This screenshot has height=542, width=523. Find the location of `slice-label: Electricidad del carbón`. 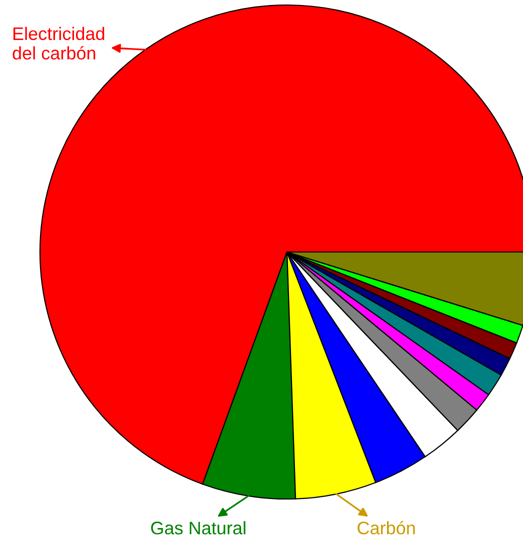

slice-label: Electricidad del carbón is located at coordinates (58, 43).